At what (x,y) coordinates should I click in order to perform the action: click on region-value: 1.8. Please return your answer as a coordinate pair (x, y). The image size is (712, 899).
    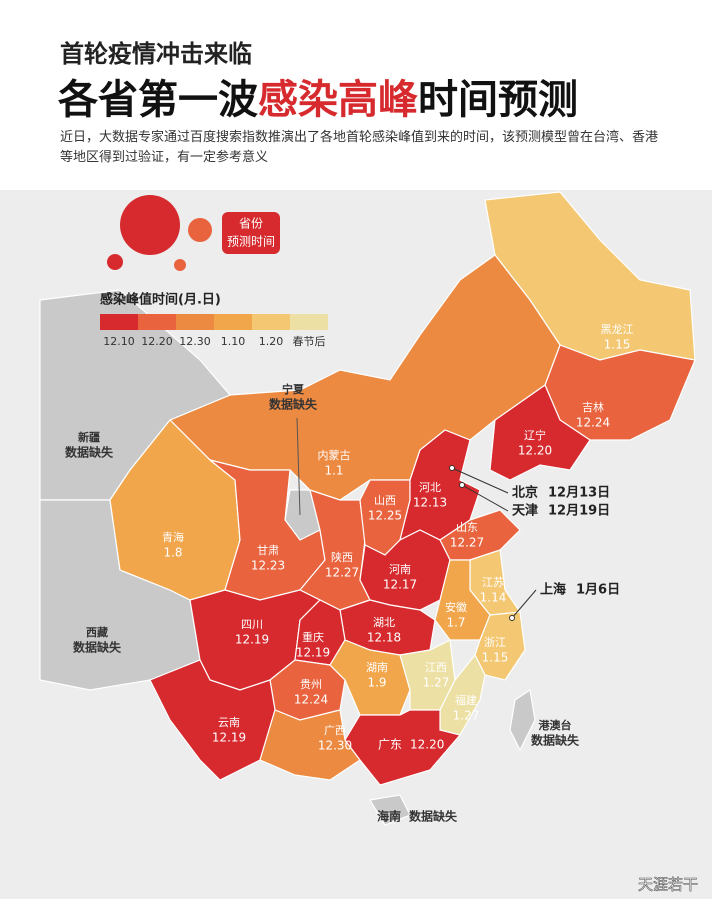
    Looking at the image, I should click on (172, 553).